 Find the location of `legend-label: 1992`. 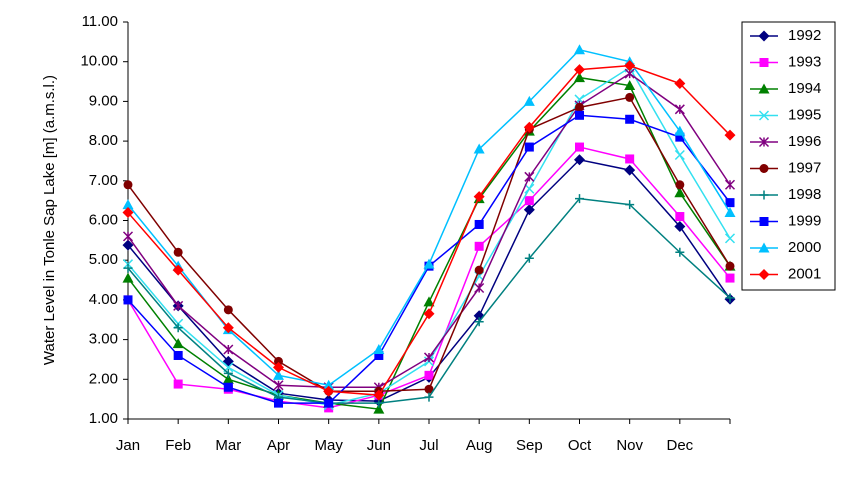

legend-label: 1992 is located at coordinates (804, 35).